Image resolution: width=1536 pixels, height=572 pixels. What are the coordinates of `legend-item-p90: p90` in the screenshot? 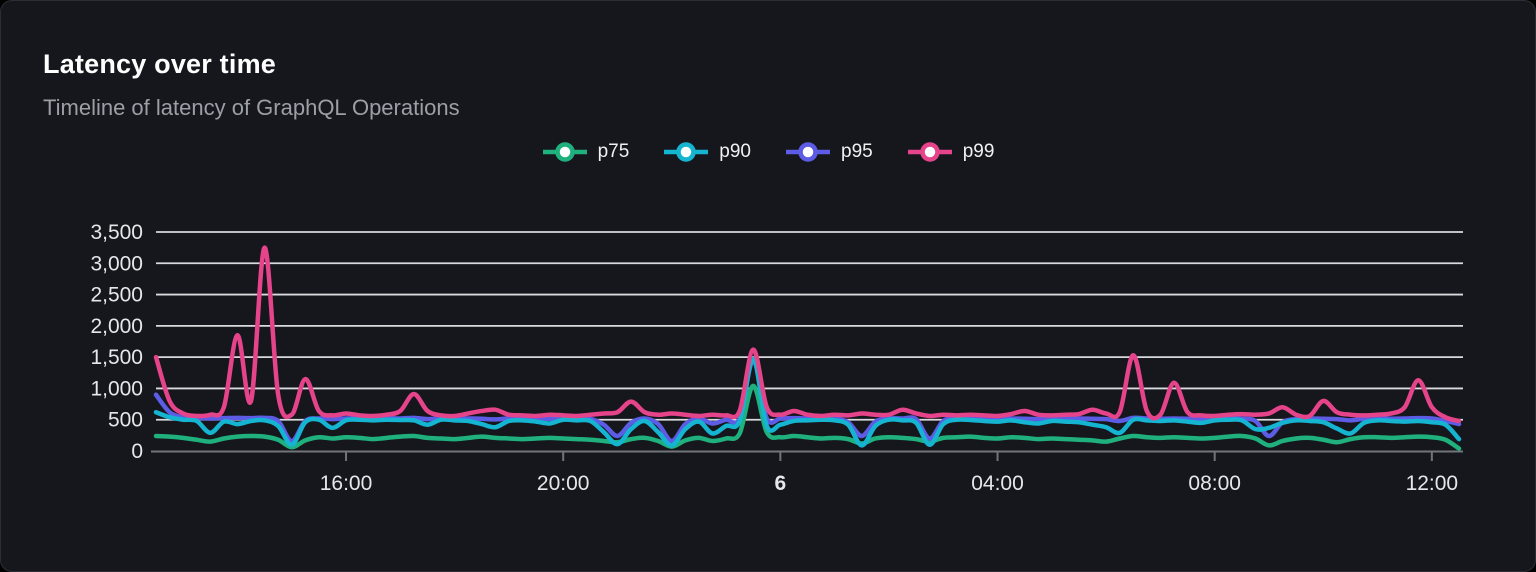 It's located at (707, 152).